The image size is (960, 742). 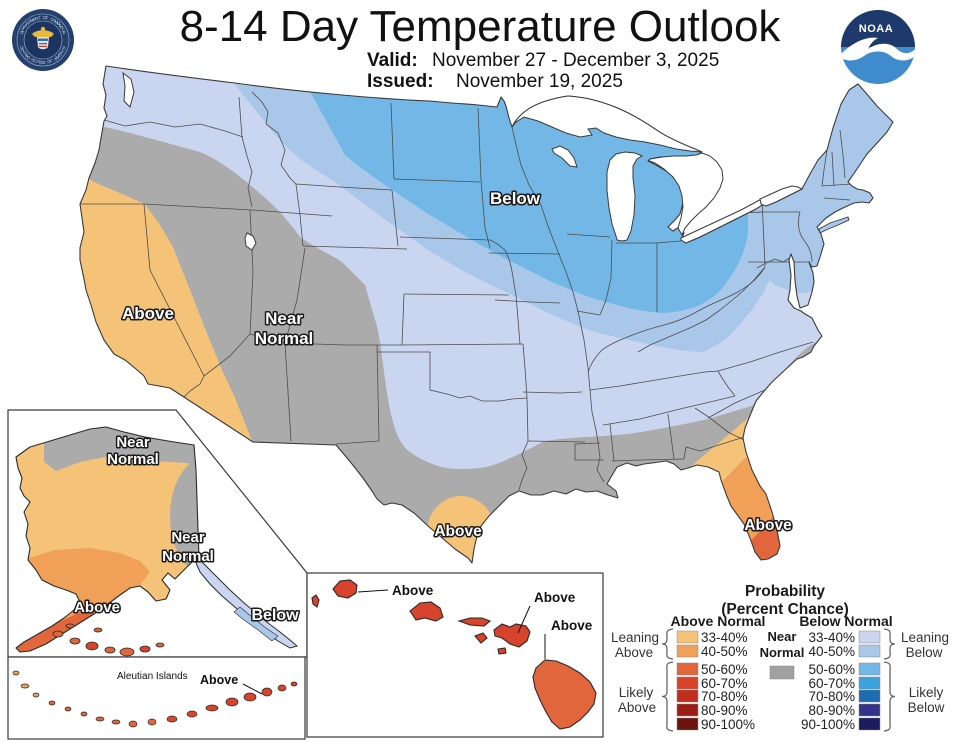 I want to click on svg-text: U, so click(x=21, y=47).